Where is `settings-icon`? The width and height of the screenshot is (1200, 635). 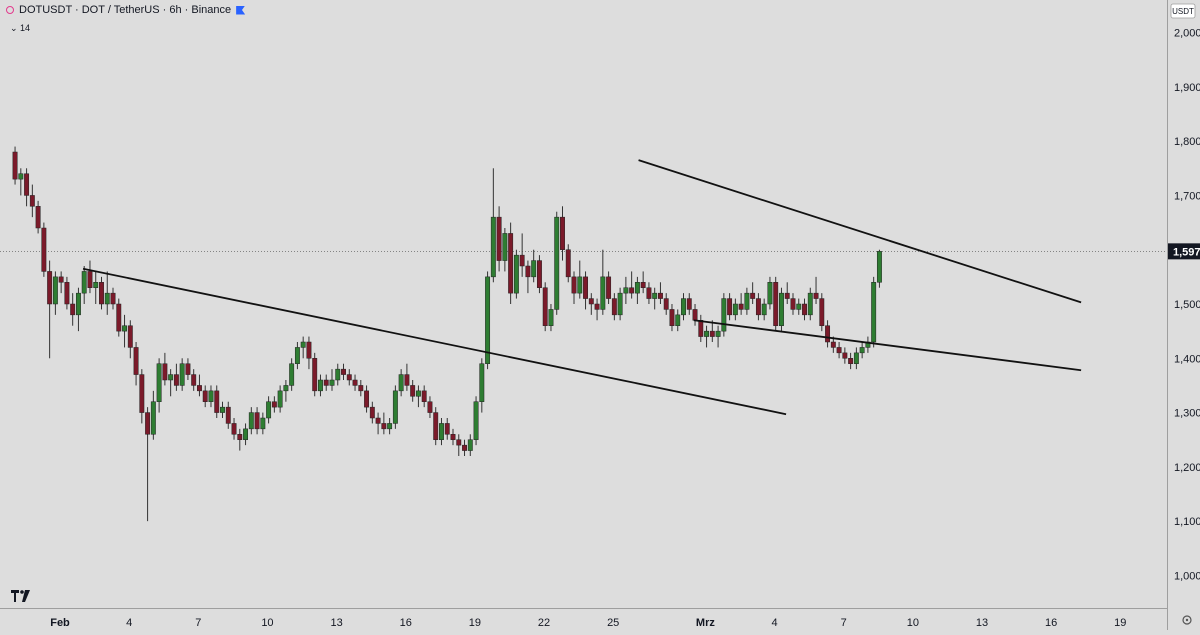
settings-icon is located at coordinates (1187, 620).